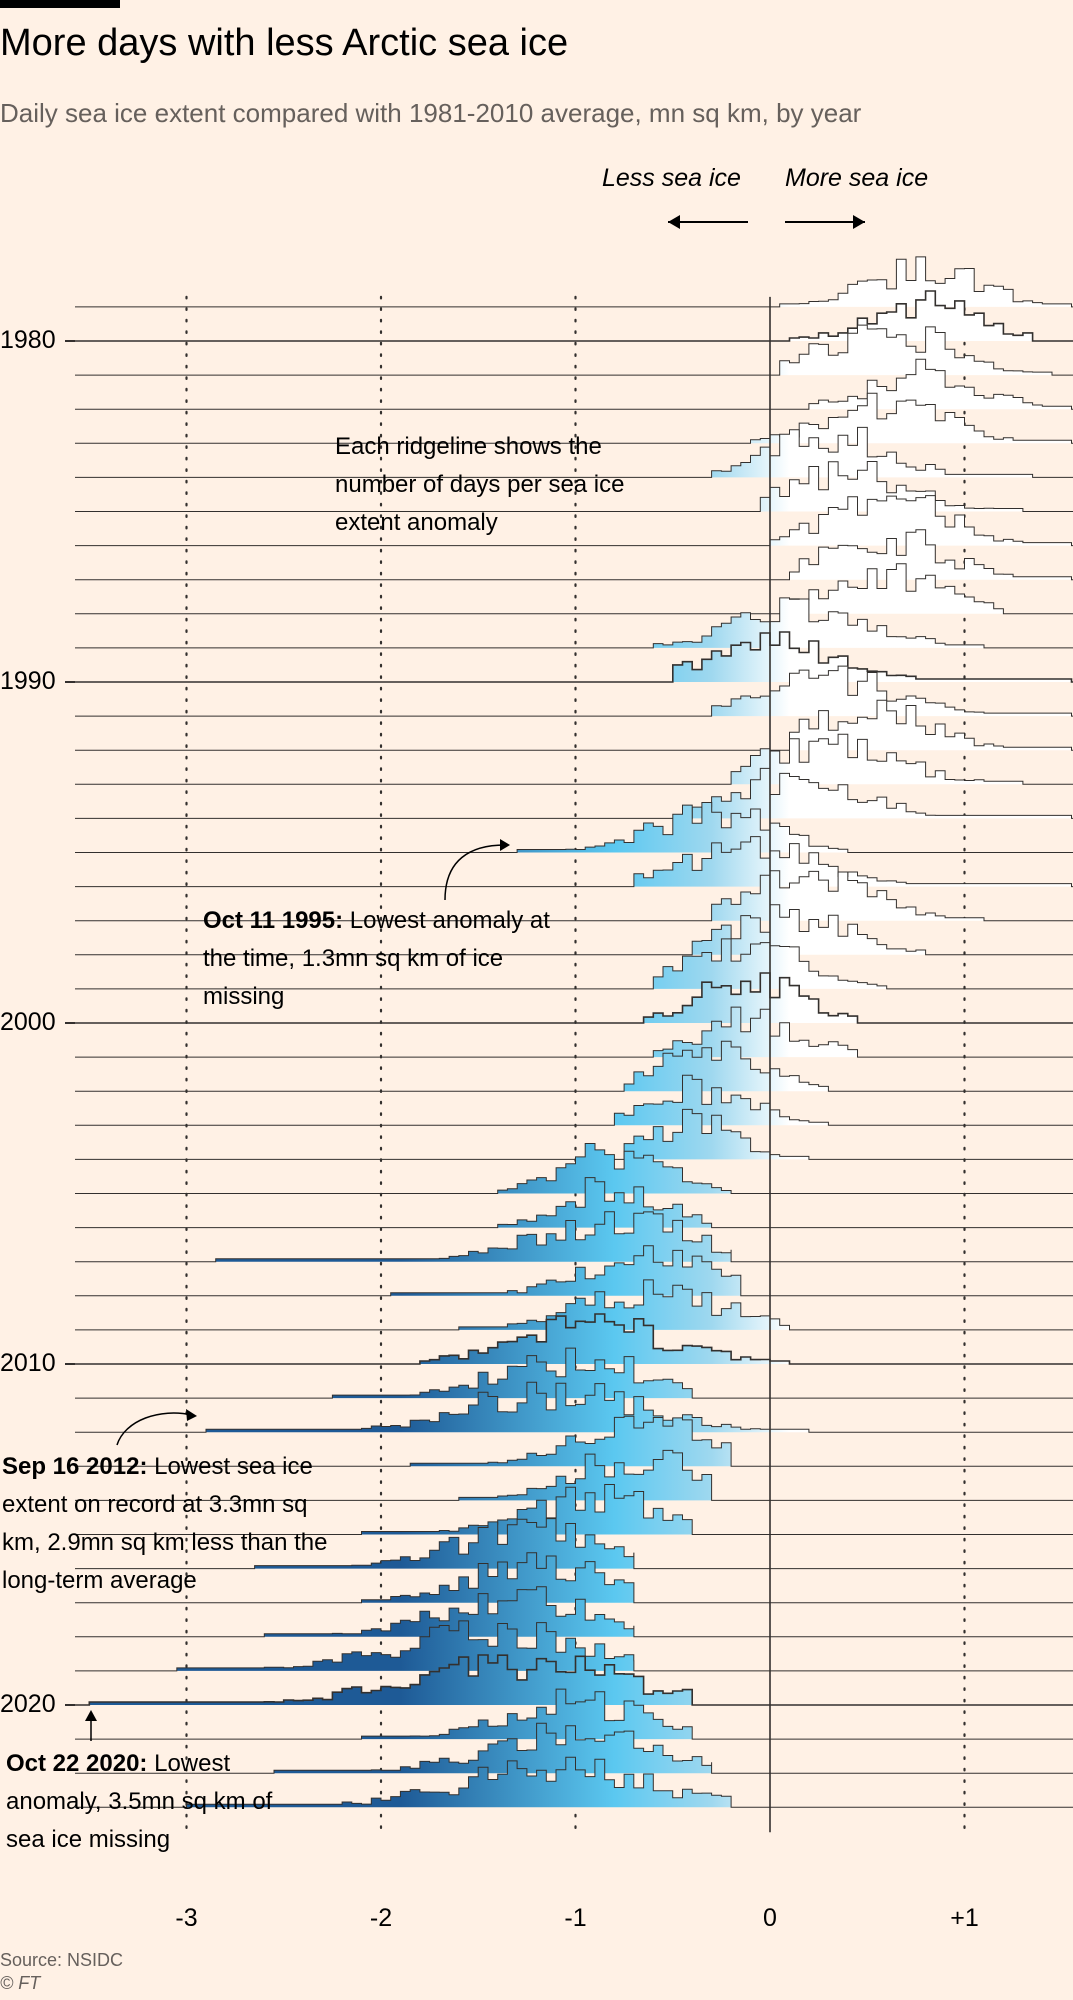  I want to click on ridge-2005, so click(574, 1168).